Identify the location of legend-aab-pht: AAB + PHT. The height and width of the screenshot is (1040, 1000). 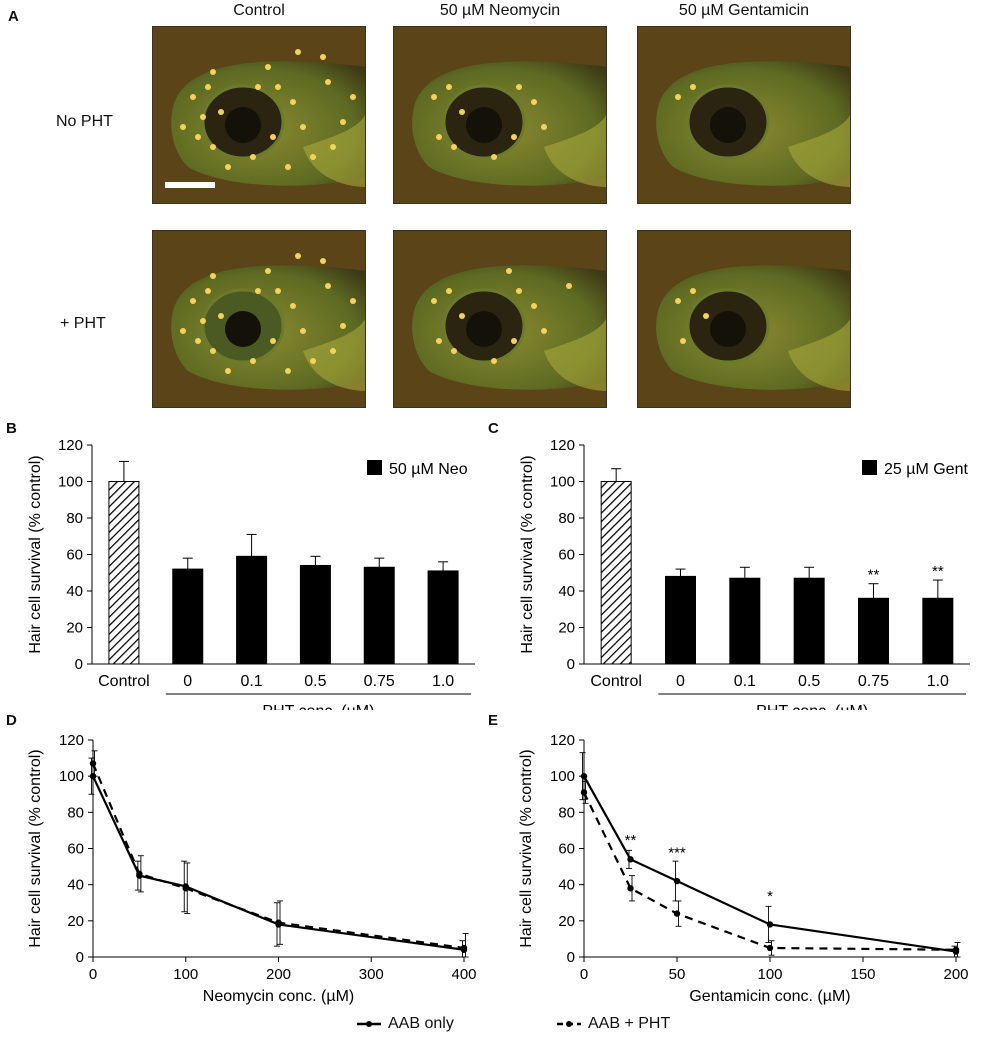
(631, 1025).